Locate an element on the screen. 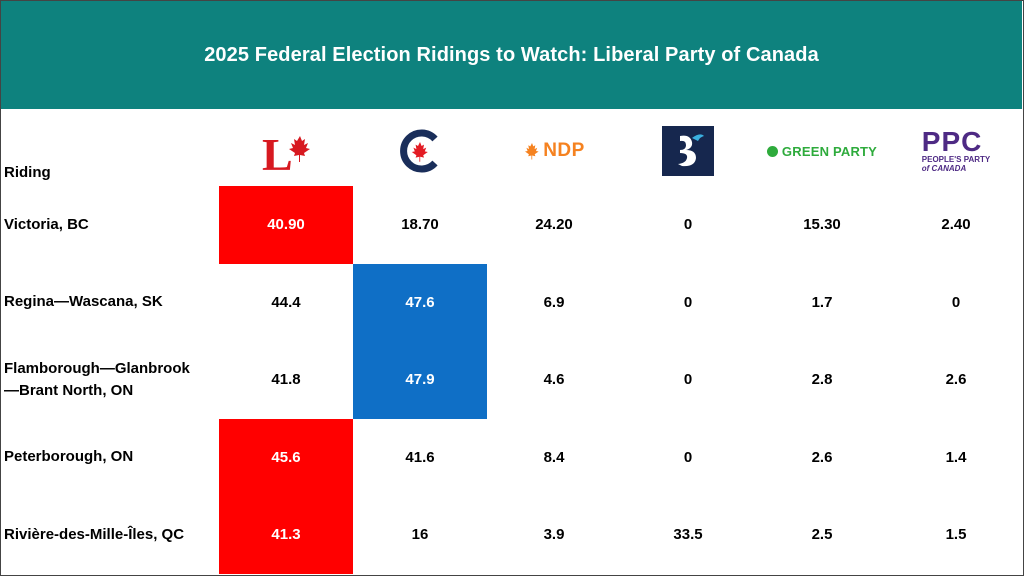 Image resolution: width=1024 pixels, height=576 pixels. vote-share-cell: 1.4 is located at coordinates (956, 457).